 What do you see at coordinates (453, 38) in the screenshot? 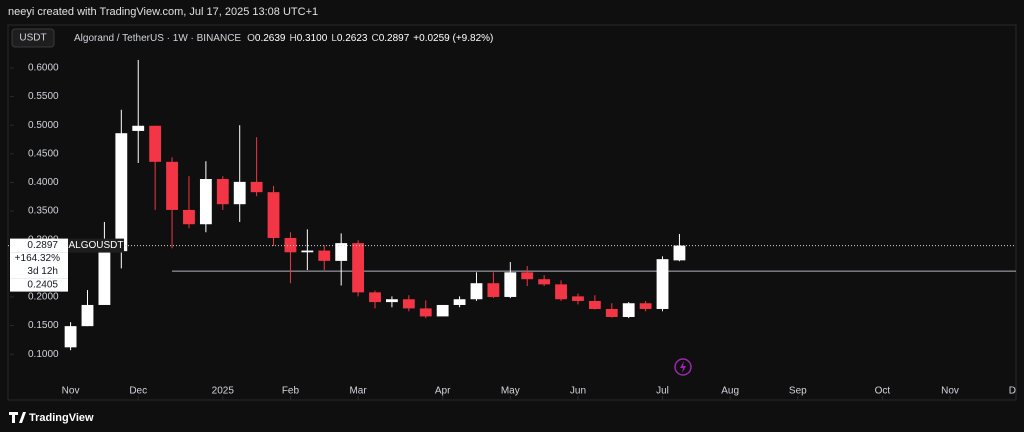
I see `change-legend: +0.0259 (+9.82%)` at bounding box center [453, 38].